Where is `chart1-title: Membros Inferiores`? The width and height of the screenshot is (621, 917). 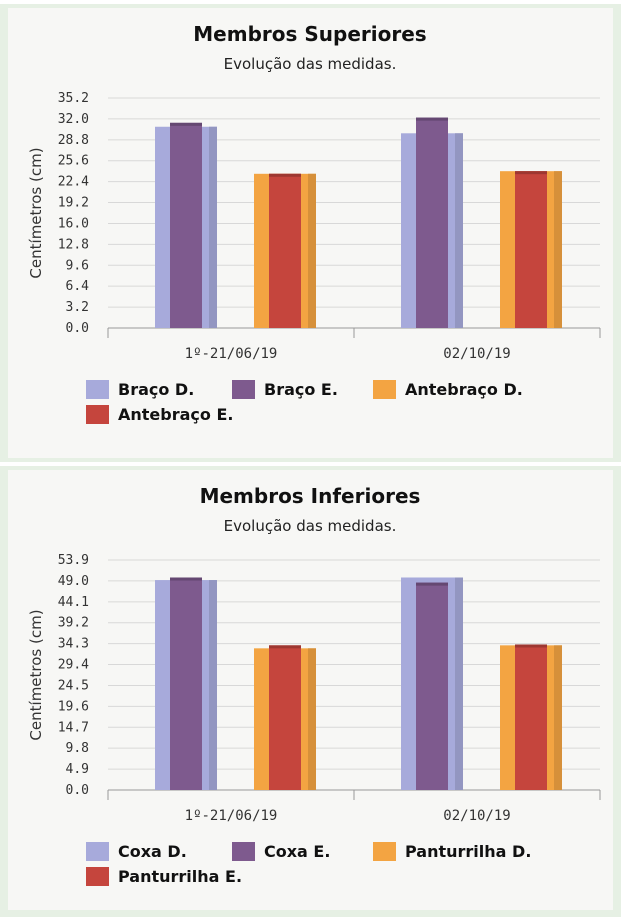 chart1-title: Membros Inferiores is located at coordinates (310, 496).